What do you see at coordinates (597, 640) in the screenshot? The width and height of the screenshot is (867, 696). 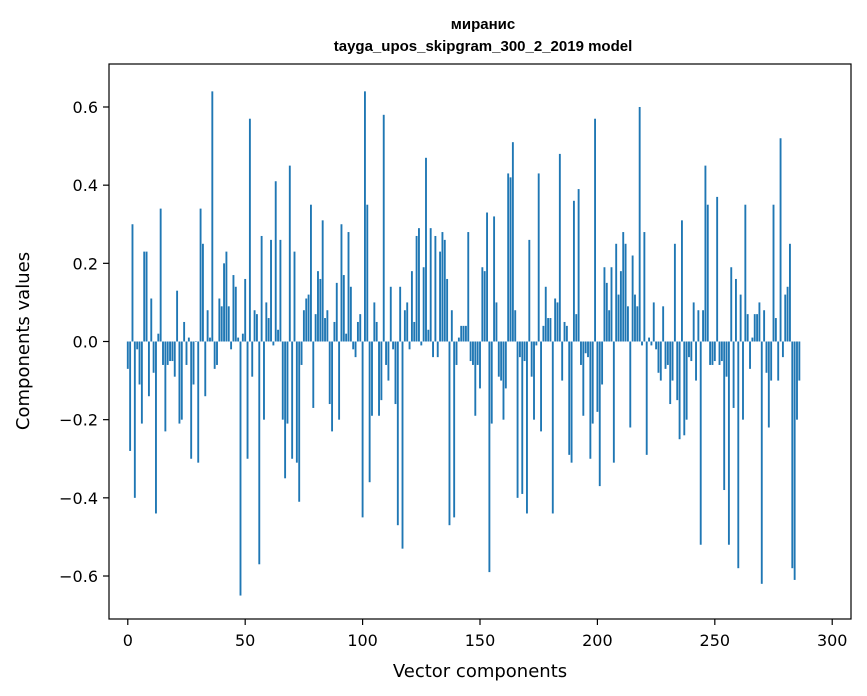 I see `x-tick-label: 200` at bounding box center [597, 640].